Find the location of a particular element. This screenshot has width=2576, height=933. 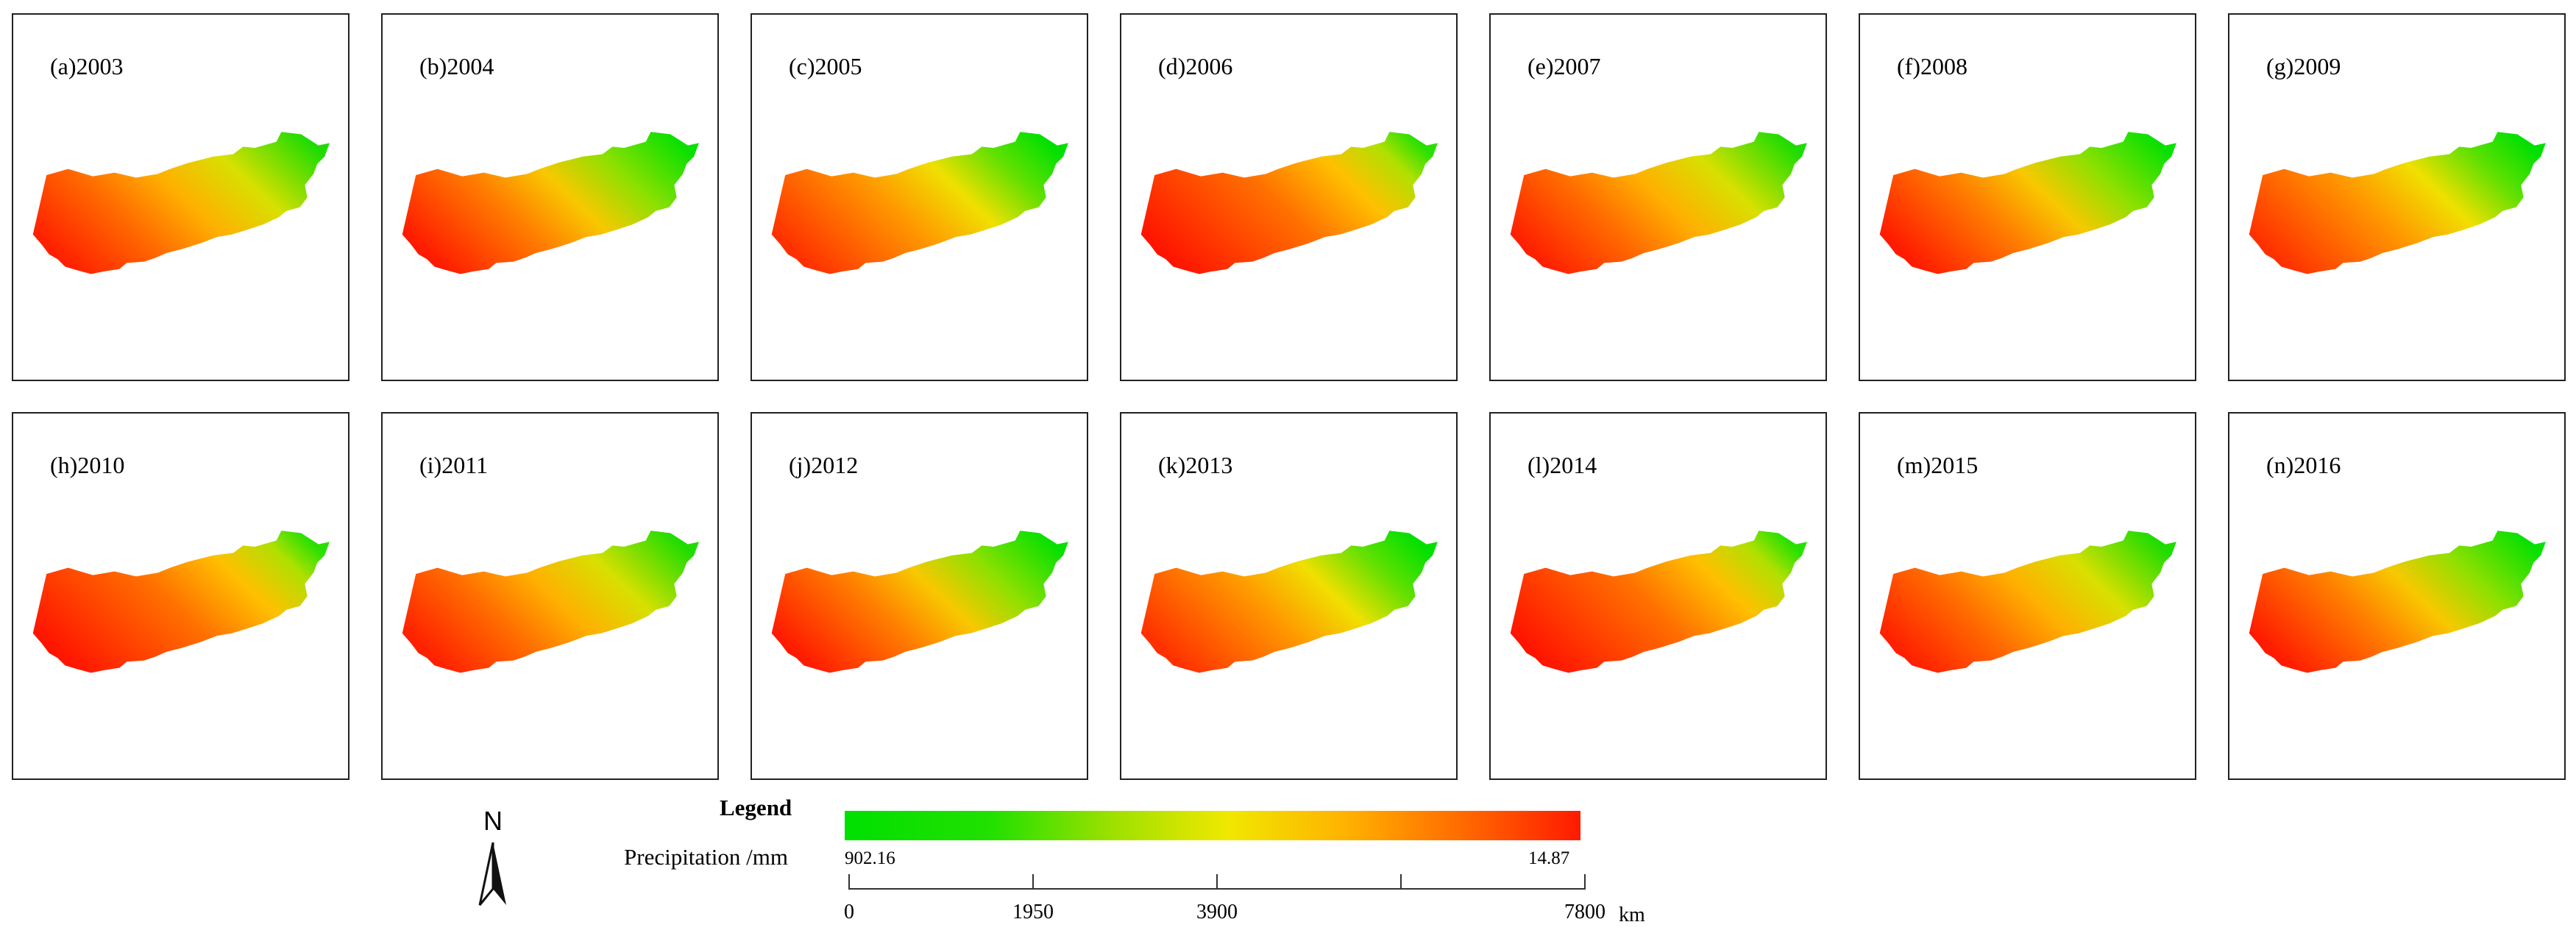

north-arrow-label: N is located at coordinates (493, 821).